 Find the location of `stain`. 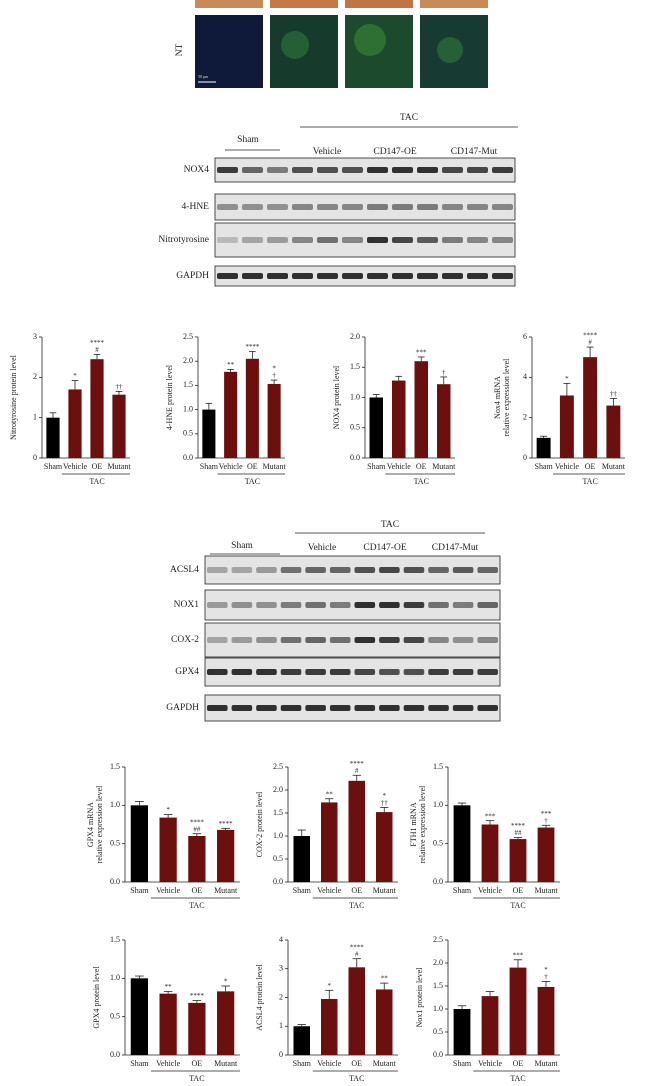

stain is located at coordinates (450, 50).